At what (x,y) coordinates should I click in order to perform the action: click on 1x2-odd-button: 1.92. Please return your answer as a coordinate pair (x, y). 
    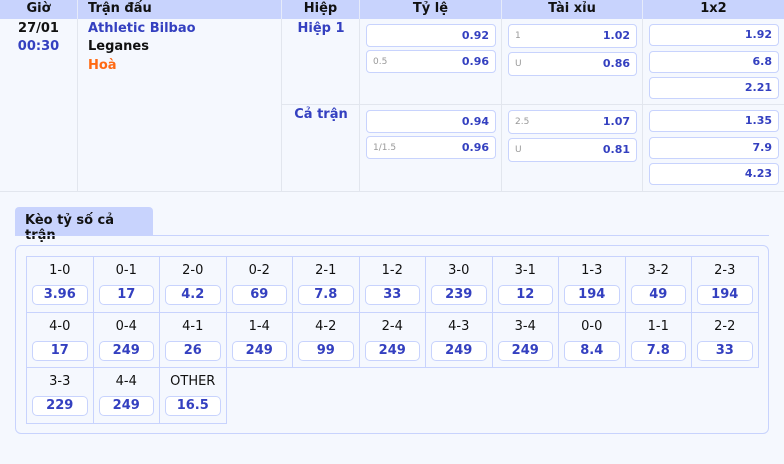
    Looking at the image, I should click on (714, 35).